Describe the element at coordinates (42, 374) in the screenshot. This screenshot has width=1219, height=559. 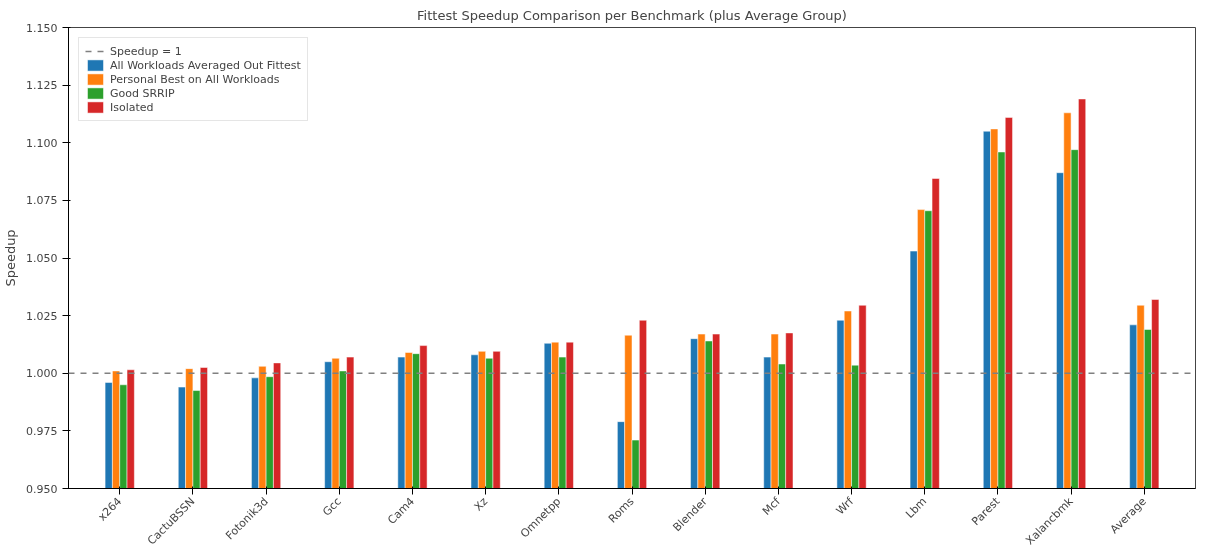
I see `y-tick-label: 1.000` at that location.